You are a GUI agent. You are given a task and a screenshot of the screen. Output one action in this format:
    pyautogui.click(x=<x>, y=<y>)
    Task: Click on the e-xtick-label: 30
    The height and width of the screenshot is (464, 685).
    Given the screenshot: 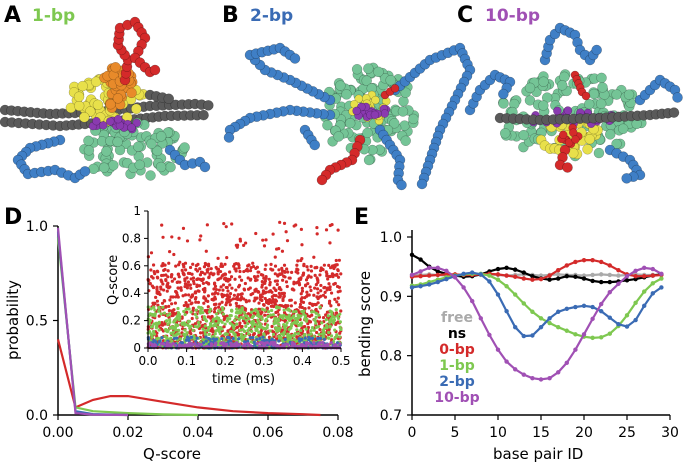 What is the action you would take?
    pyautogui.click(x=670, y=433)
    